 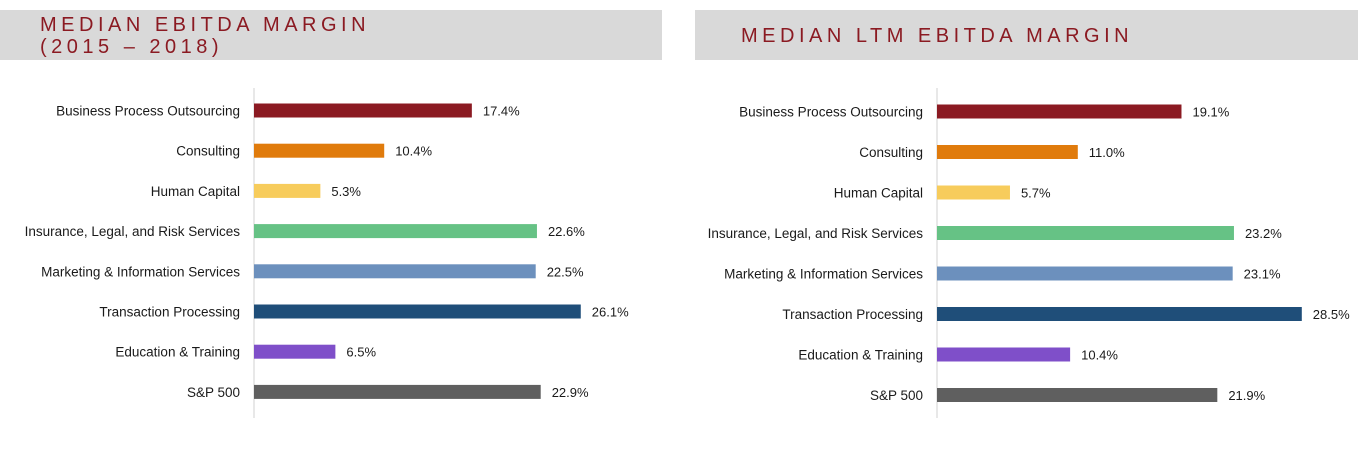 What do you see at coordinates (205, 36) in the screenshot?
I see `chart-title: MEDIAN EBITDA MARGIN (2015 – 2018)` at bounding box center [205, 36].